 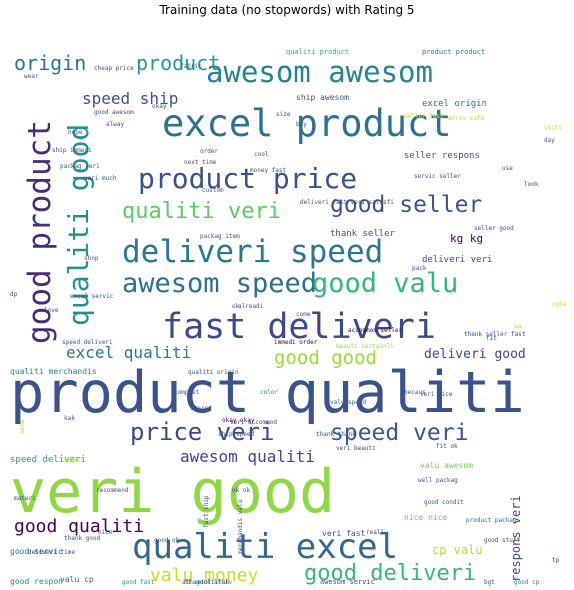 What do you see at coordinates (115, 124) in the screenshot?
I see `word-91: alway` at bounding box center [115, 124].